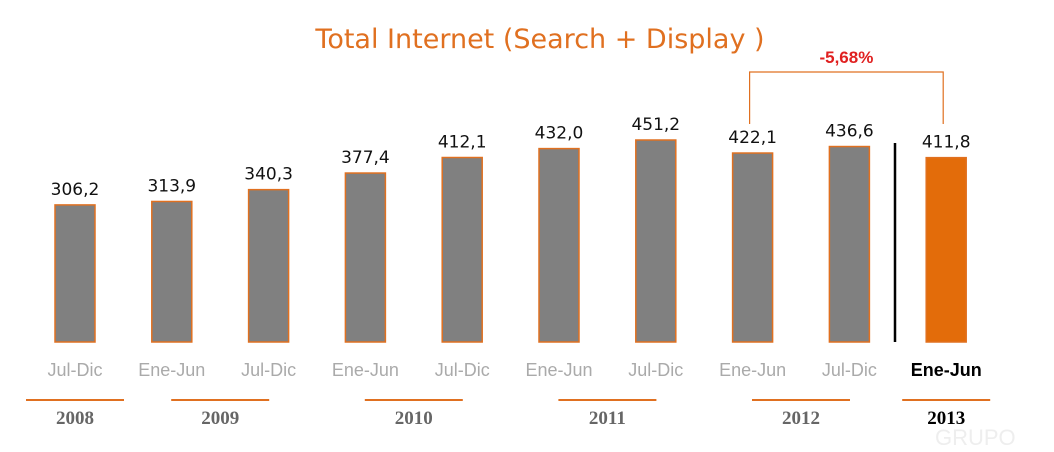 The height and width of the screenshot is (452, 1054). What do you see at coordinates (655, 125) in the screenshot?
I see `value-label-7: 451,2` at bounding box center [655, 125].